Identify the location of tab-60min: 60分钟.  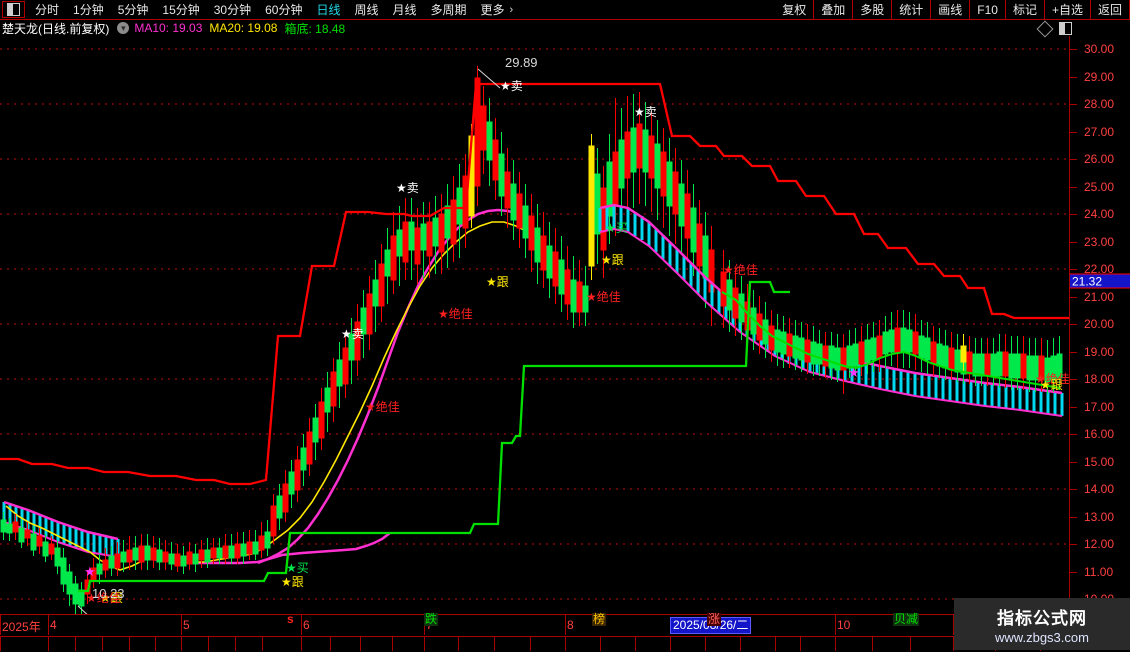
(284, 9).